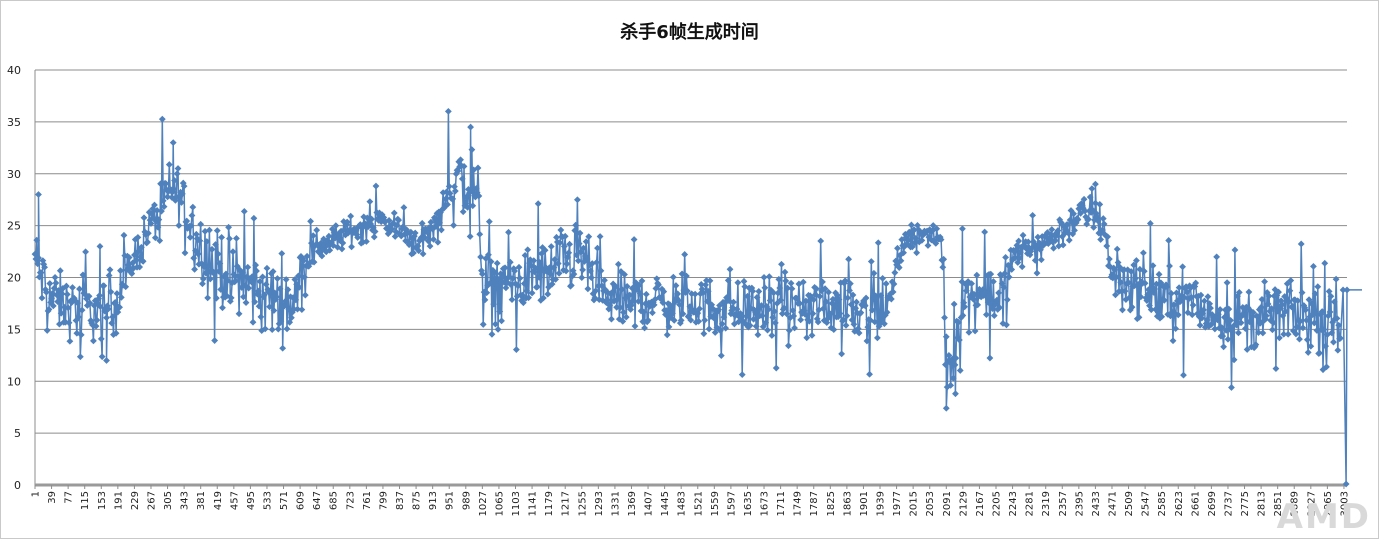 Image resolution: width=1379 pixels, height=539 pixels. What do you see at coordinates (566, 503) in the screenshot?
I see `x-tick-label: 1217` at bounding box center [566, 503].